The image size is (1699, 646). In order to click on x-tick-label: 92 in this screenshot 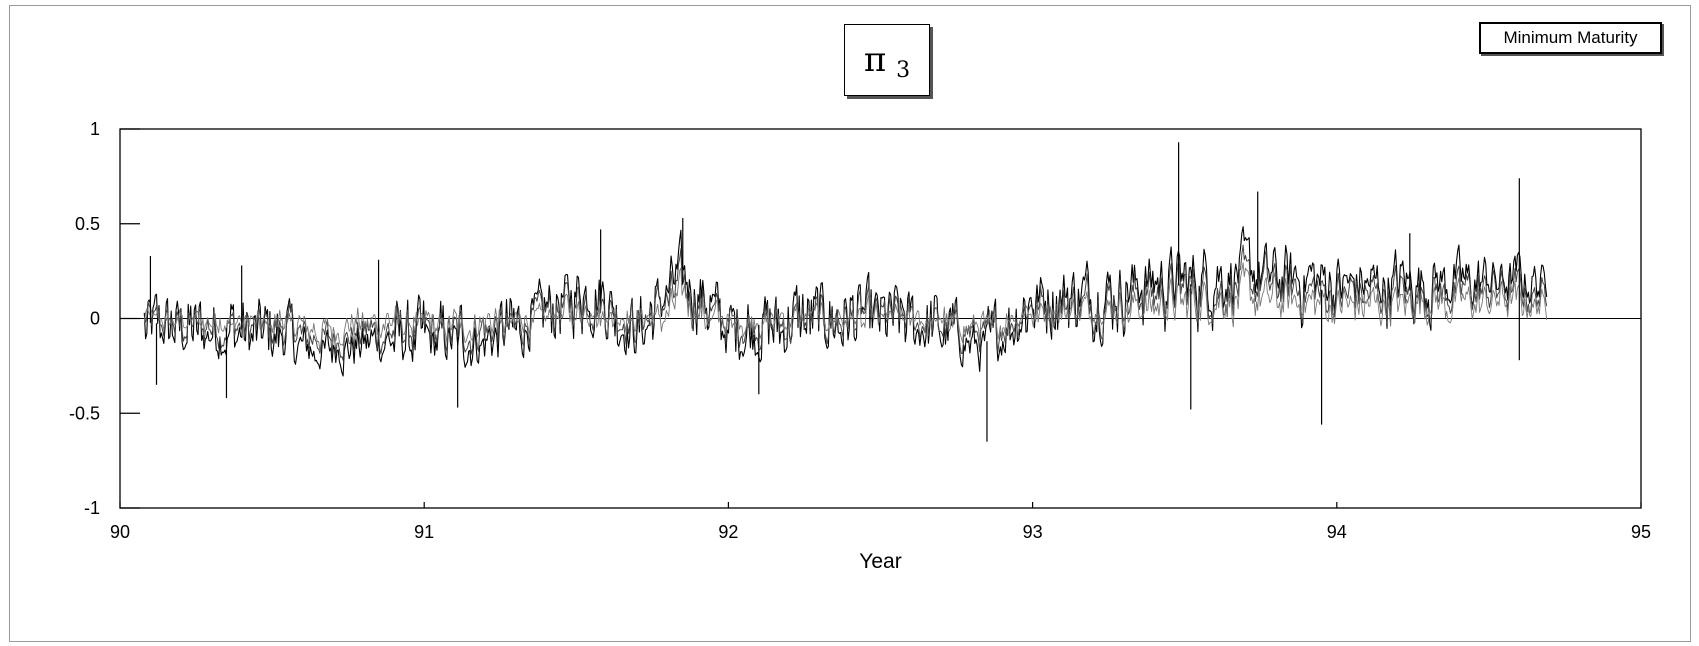, I will do `click(728, 532)`.